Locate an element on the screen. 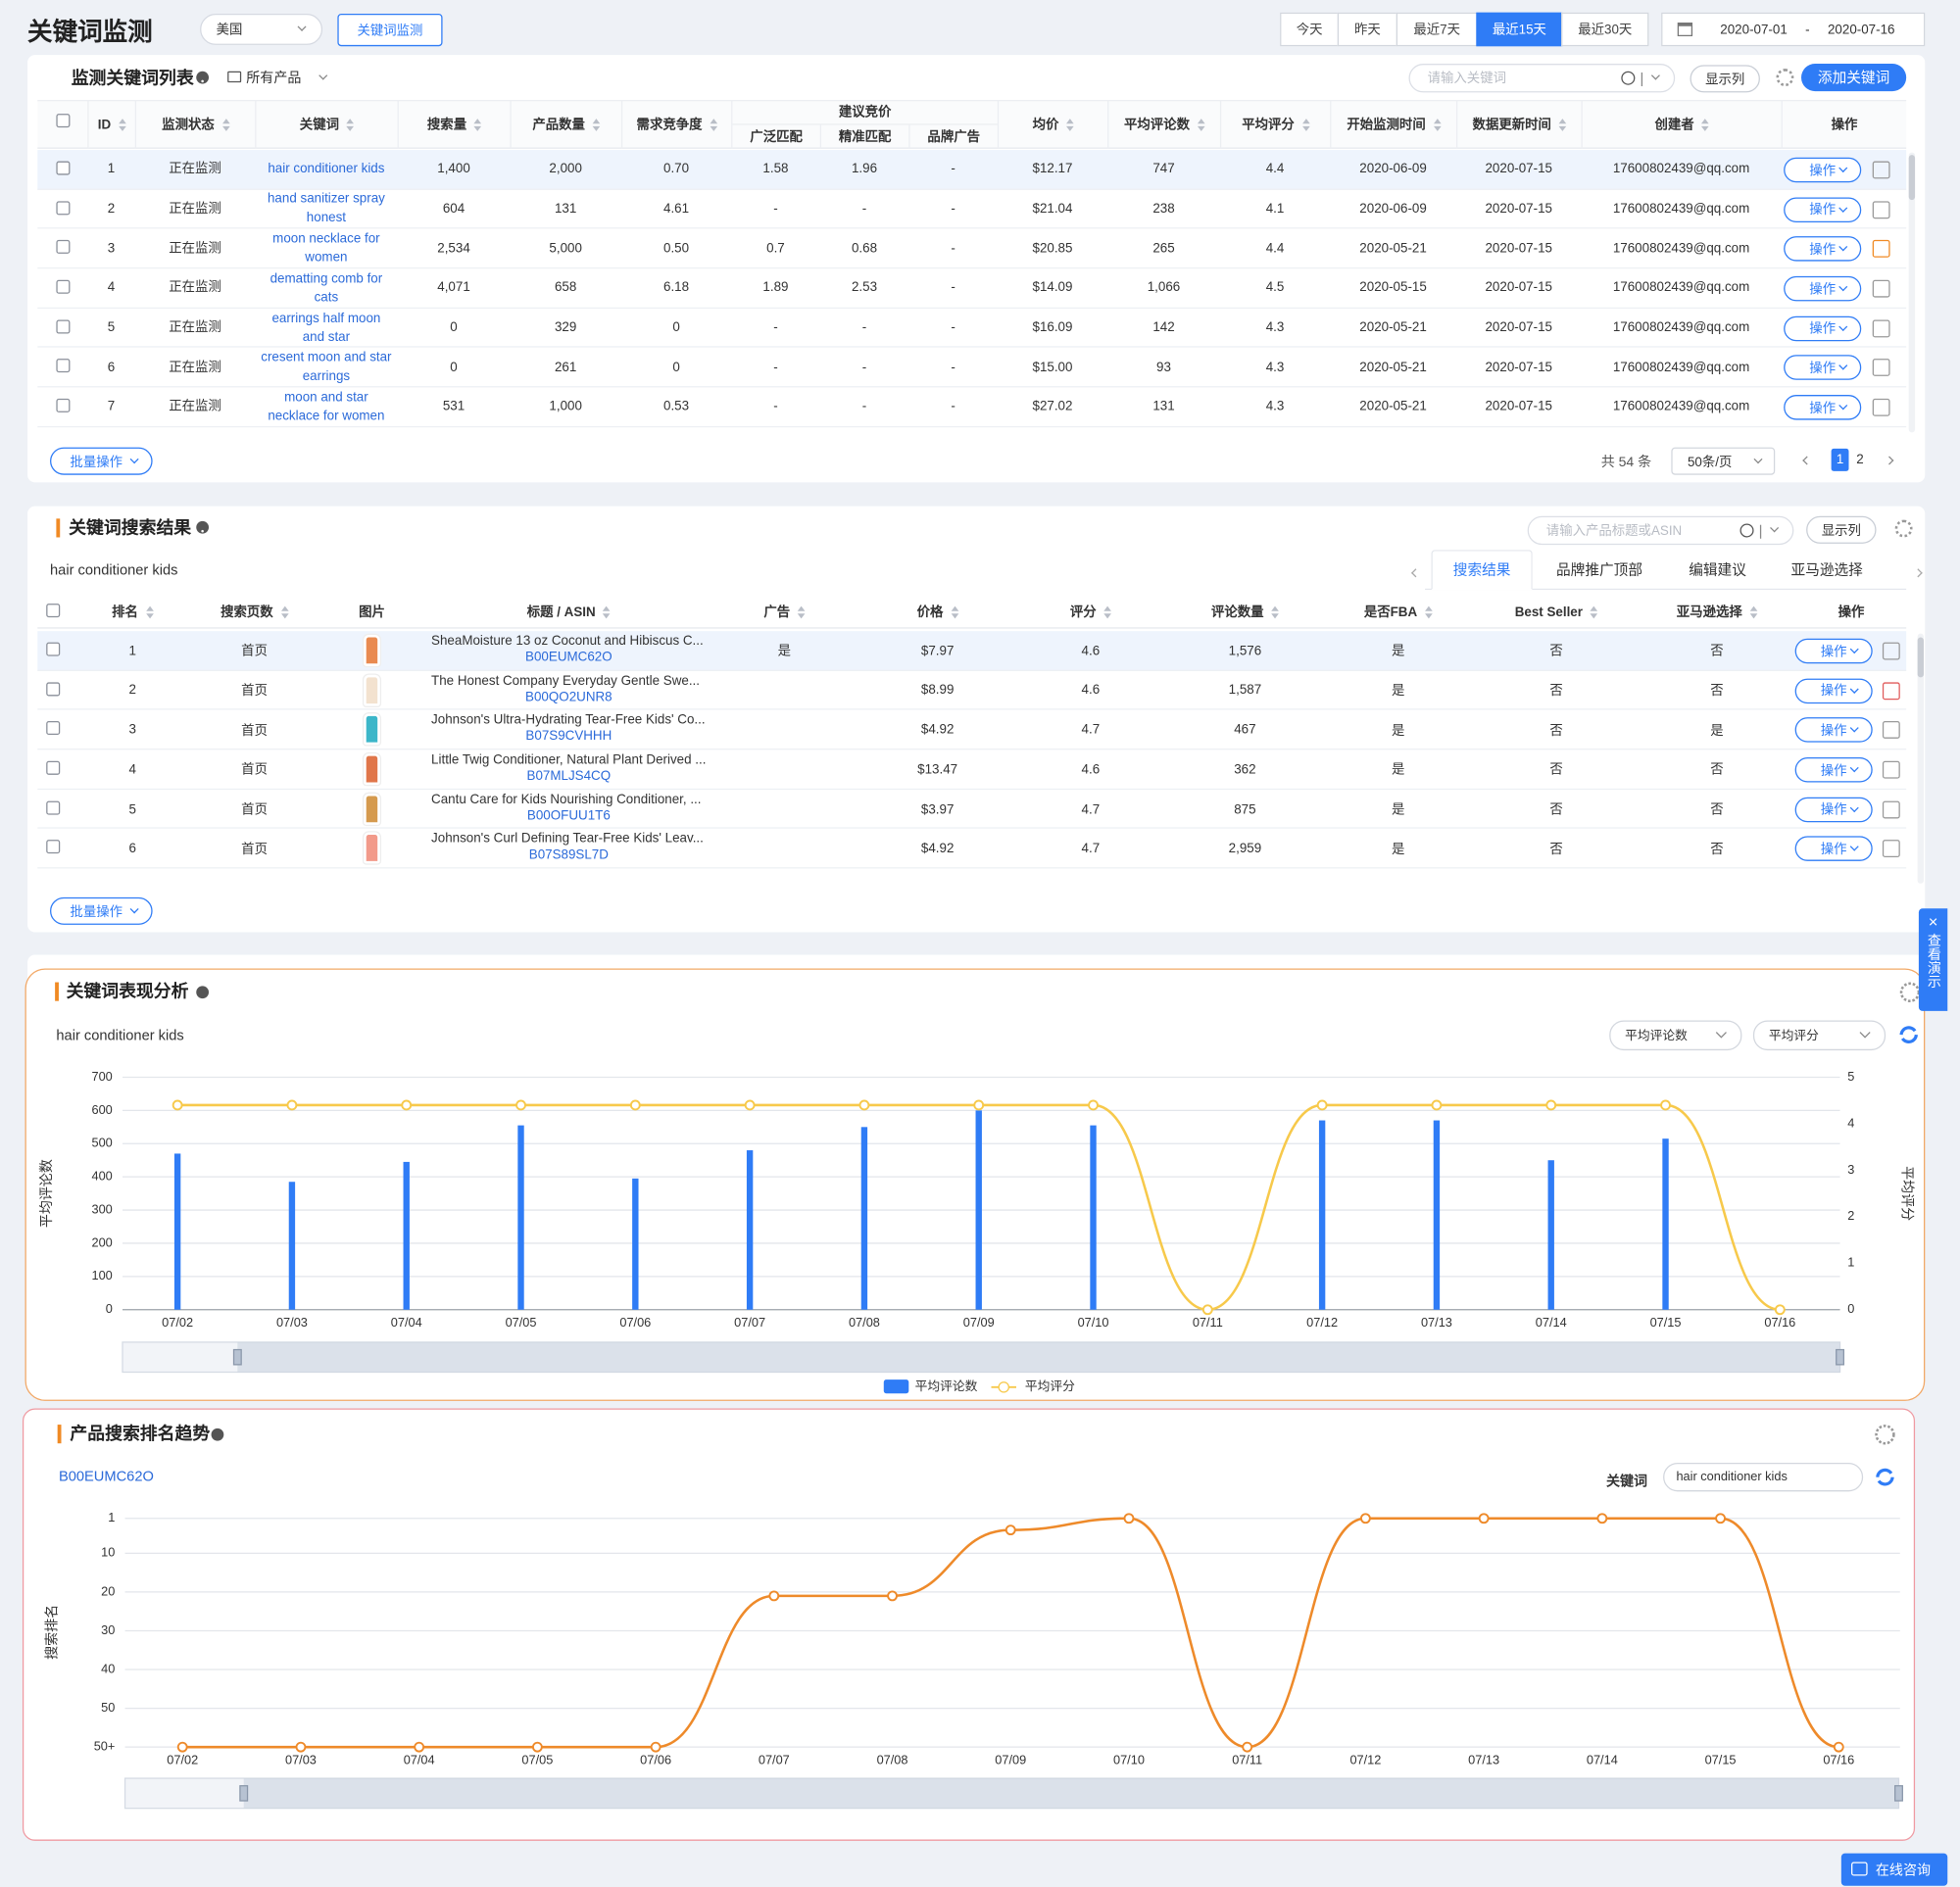 This screenshot has height=1887, width=1960. button: 添加关键词 is located at coordinates (1854, 78).